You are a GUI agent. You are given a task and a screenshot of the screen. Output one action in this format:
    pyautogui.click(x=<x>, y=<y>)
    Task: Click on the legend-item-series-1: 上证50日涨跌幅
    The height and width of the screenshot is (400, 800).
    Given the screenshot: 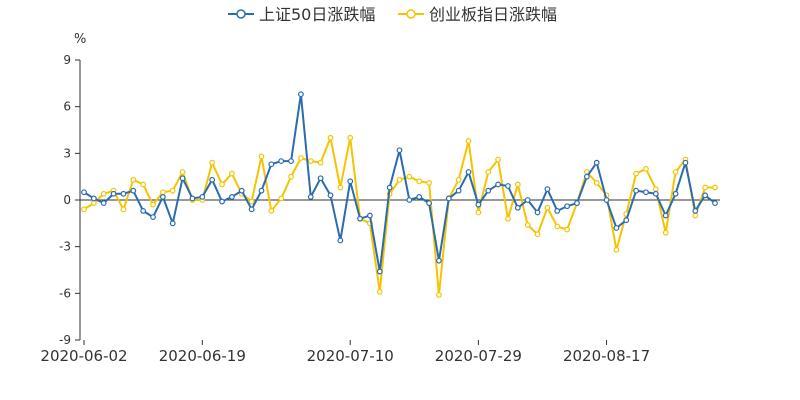 What is the action you would take?
    pyautogui.click(x=301, y=14)
    